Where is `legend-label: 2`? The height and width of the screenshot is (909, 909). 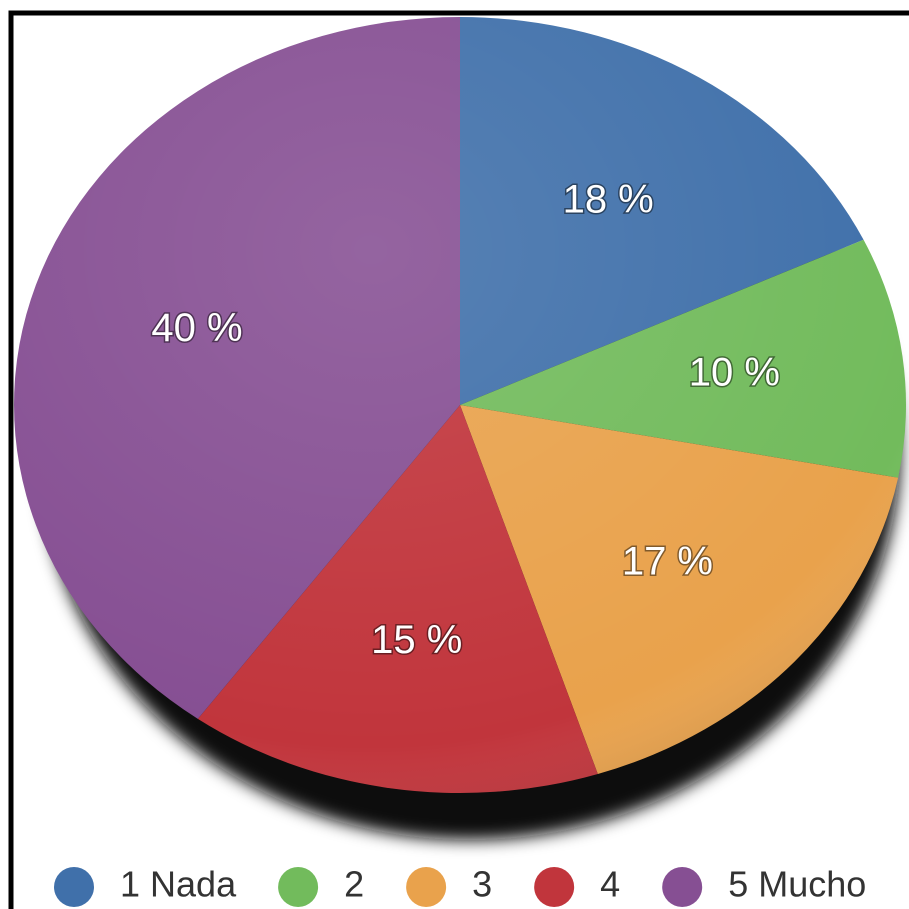
legend-label: 2 is located at coordinates (354, 884).